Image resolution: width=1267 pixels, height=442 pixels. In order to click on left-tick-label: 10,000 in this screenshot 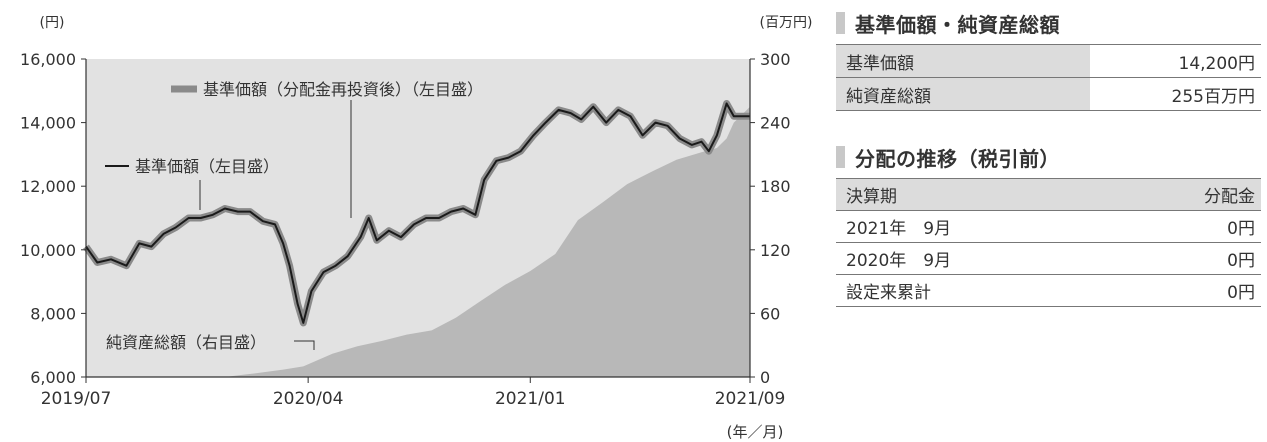, I will do `click(48, 250)`.